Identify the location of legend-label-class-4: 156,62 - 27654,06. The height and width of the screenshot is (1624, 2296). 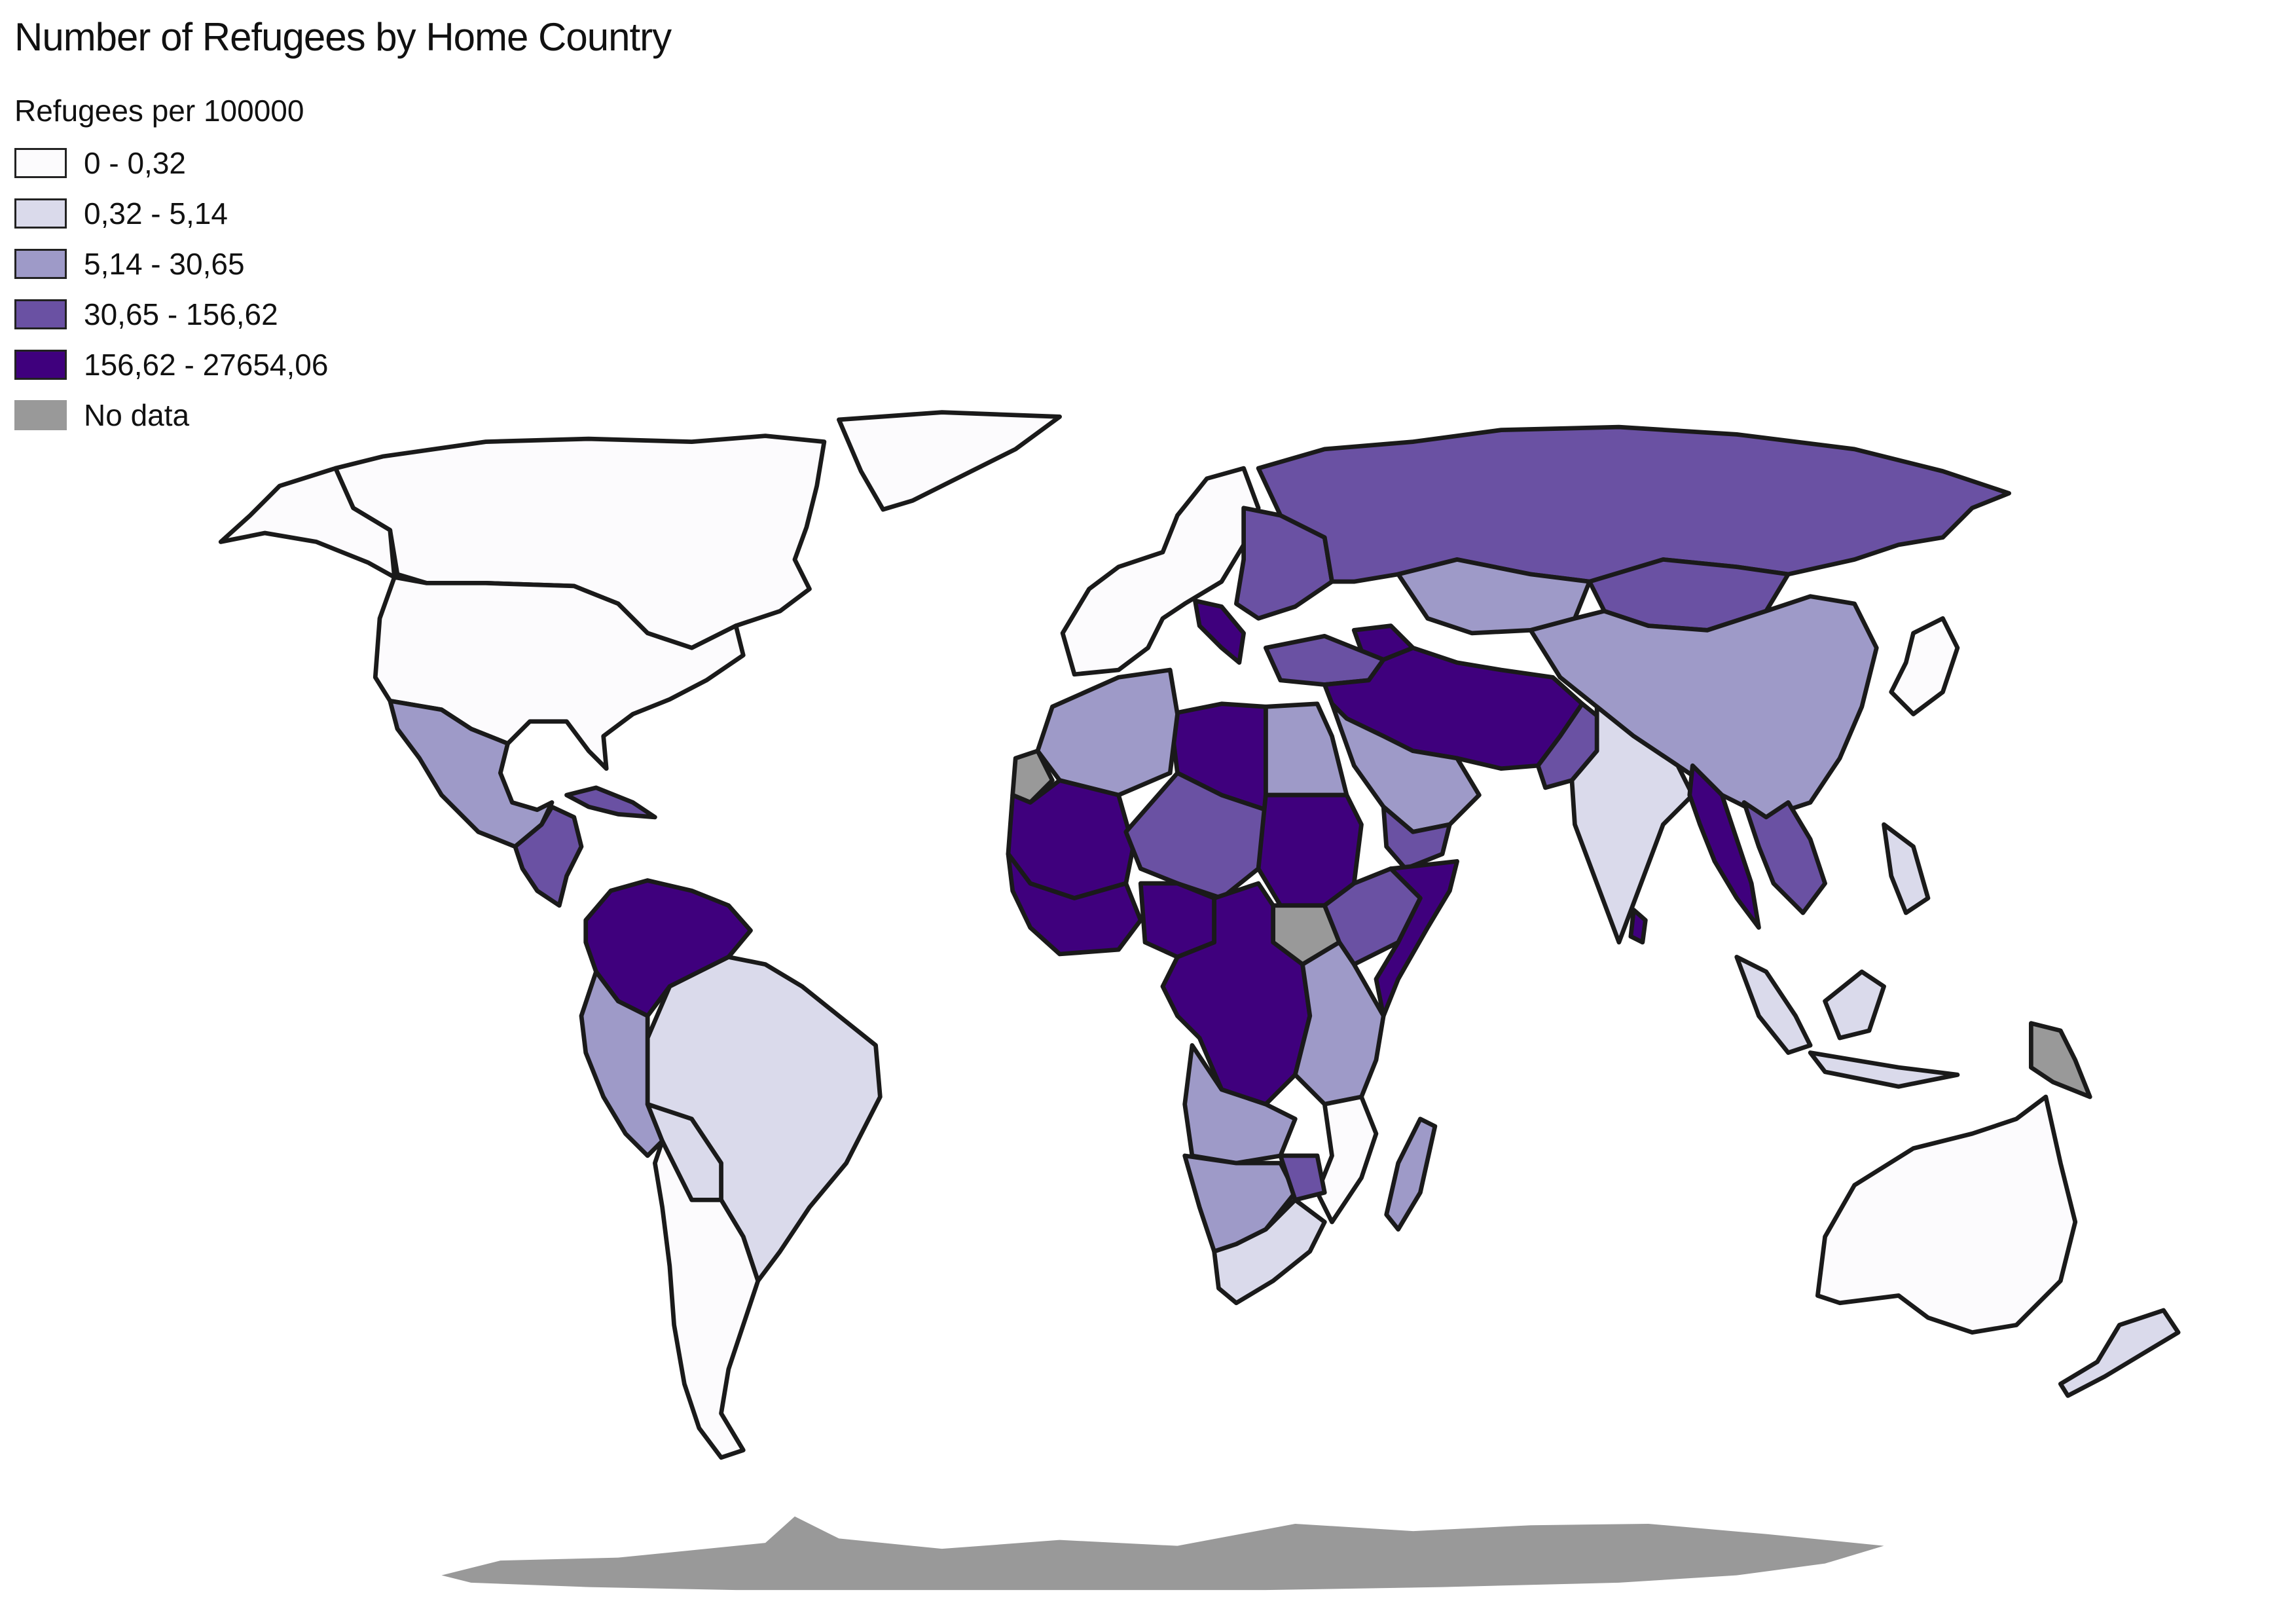
(206, 364).